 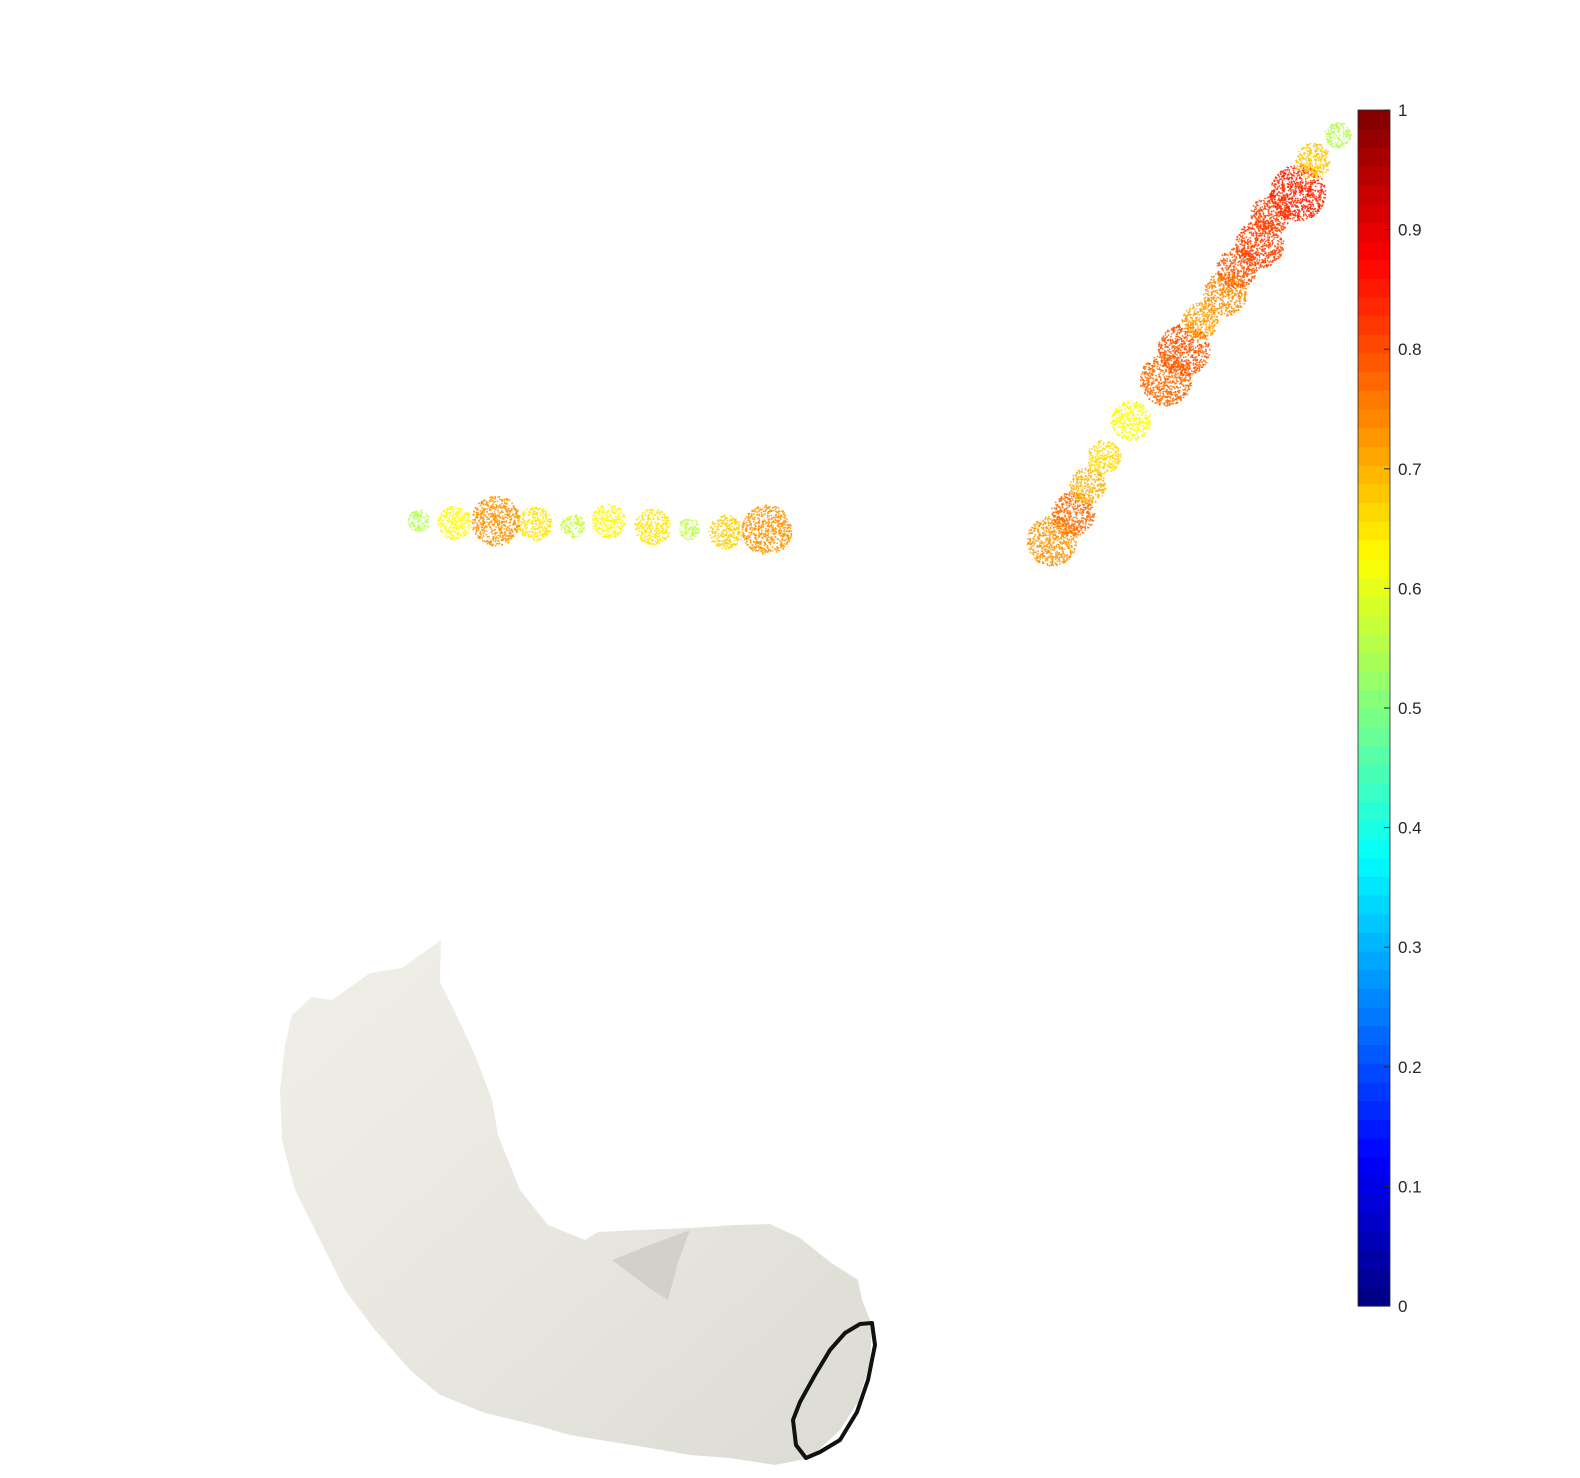 I want to click on mesh-surface, so click(x=578, y=1202).